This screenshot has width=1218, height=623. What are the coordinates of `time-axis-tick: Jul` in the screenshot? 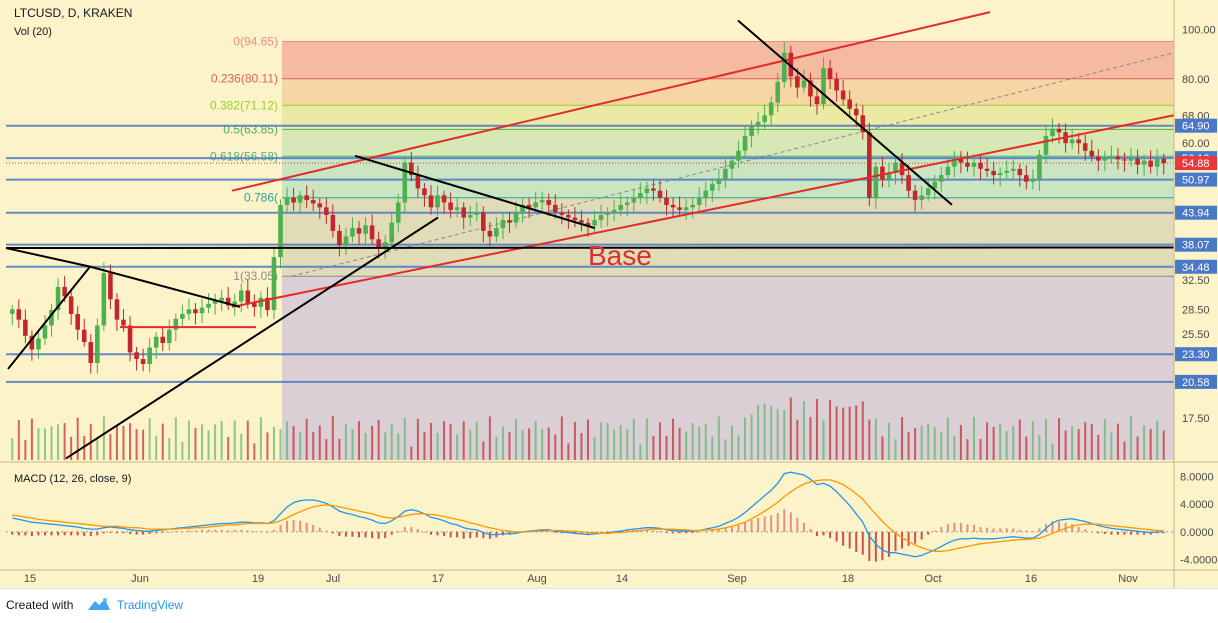 It's located at (333, 579).